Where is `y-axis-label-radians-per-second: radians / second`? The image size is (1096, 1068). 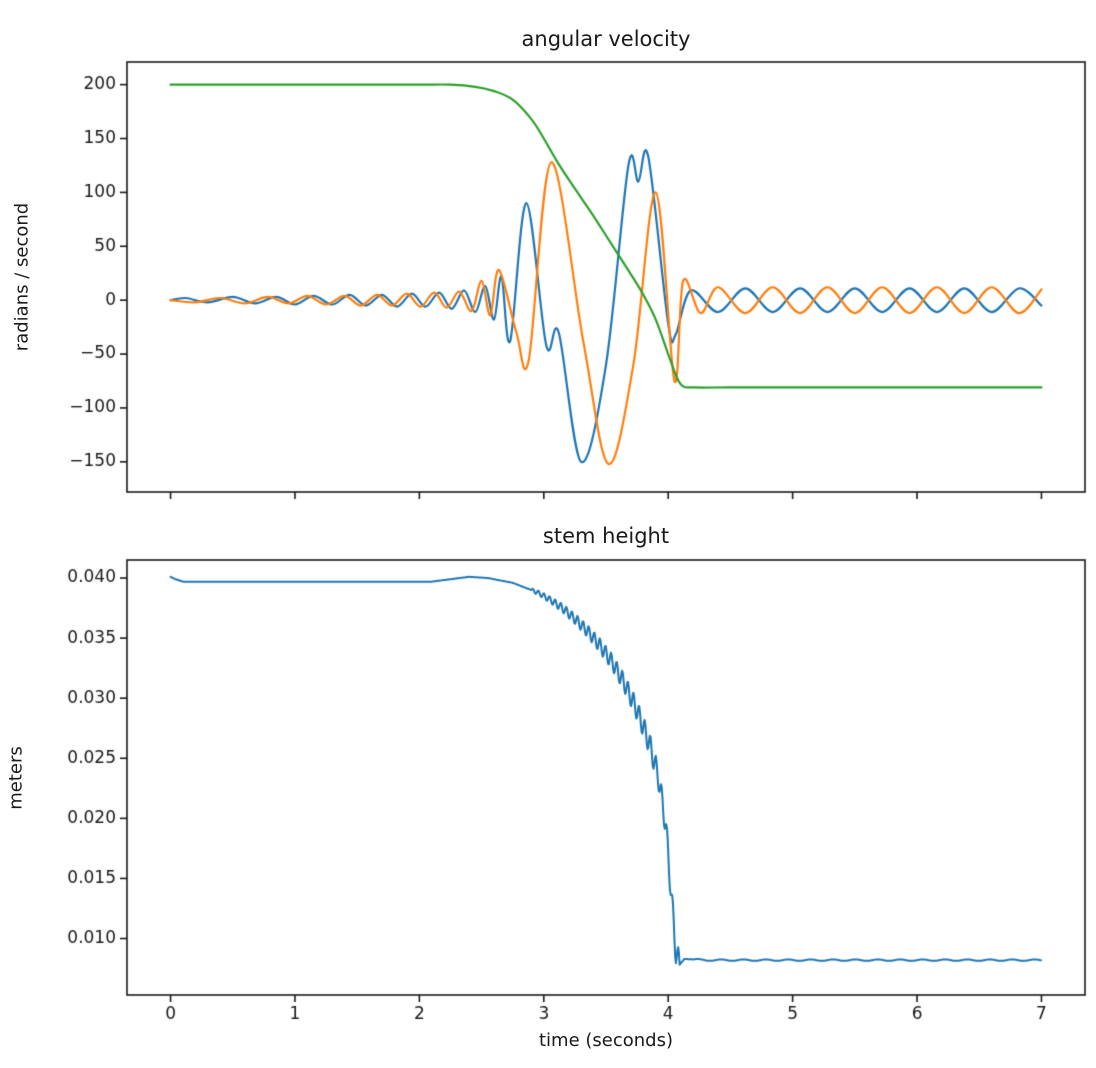
y-axis-label-radians-per-second: radians / second is located at coordinates (22, 277).